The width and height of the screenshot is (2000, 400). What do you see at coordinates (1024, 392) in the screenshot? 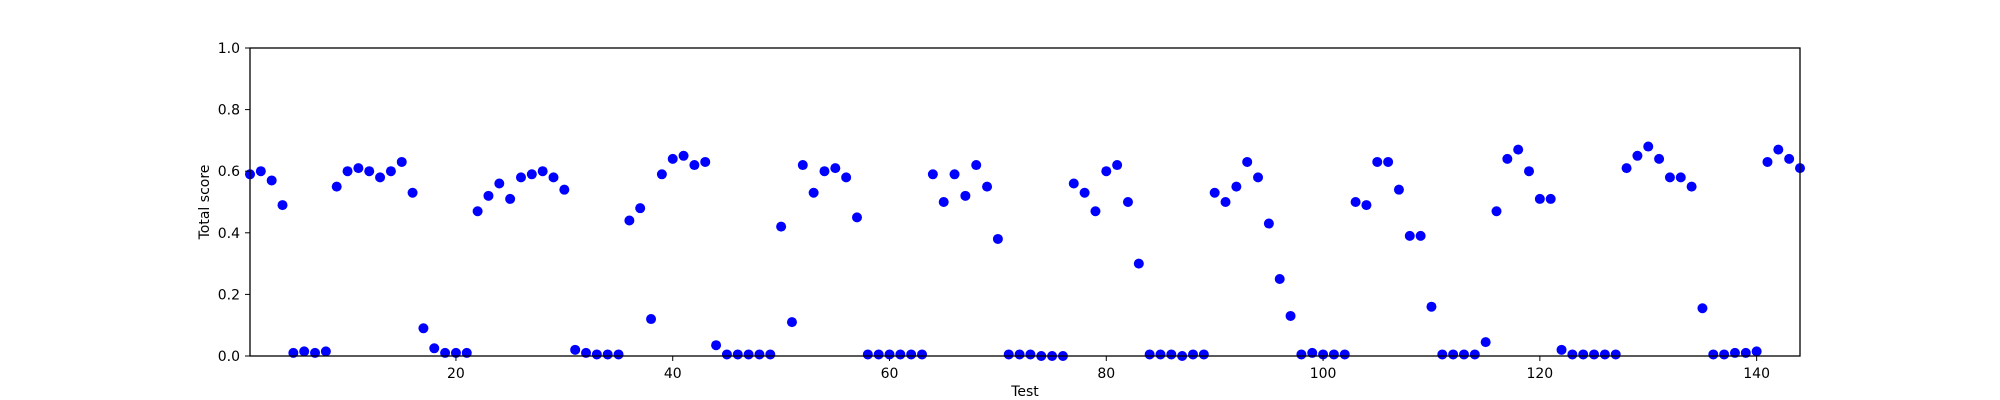
I see `x-axis-label: Test` at bounding box center [1024, 392].